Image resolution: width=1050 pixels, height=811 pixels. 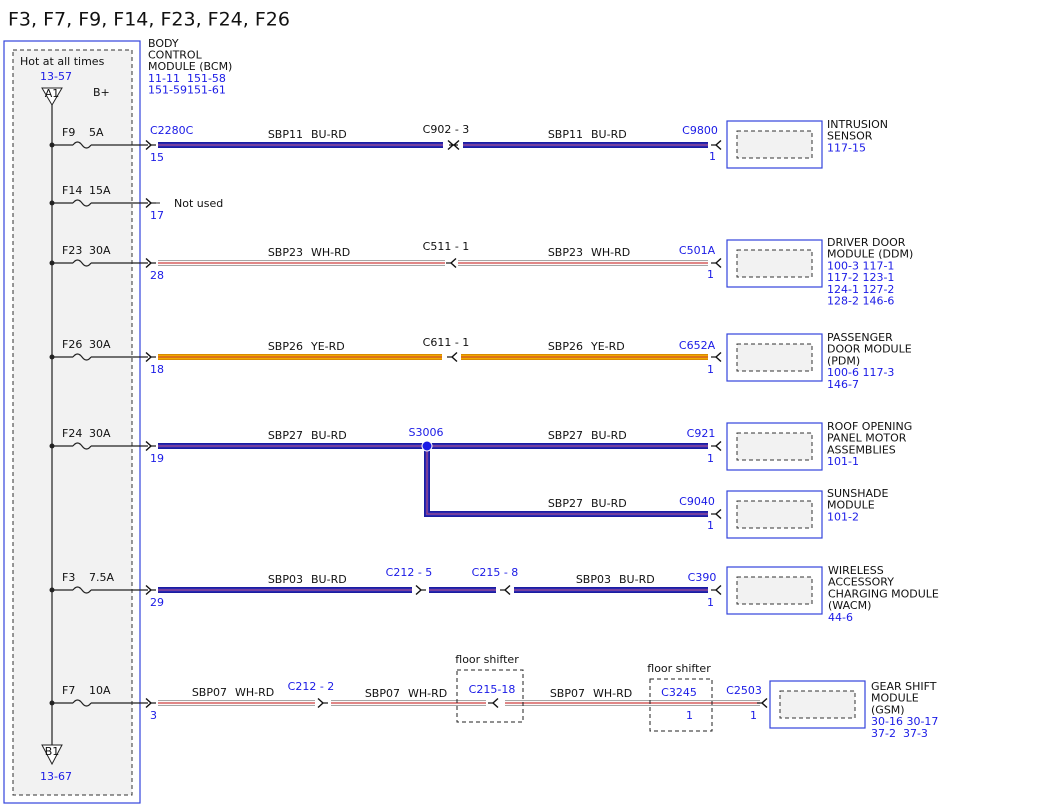 I want to click on node-label: B1, so click(x=52, y=751).